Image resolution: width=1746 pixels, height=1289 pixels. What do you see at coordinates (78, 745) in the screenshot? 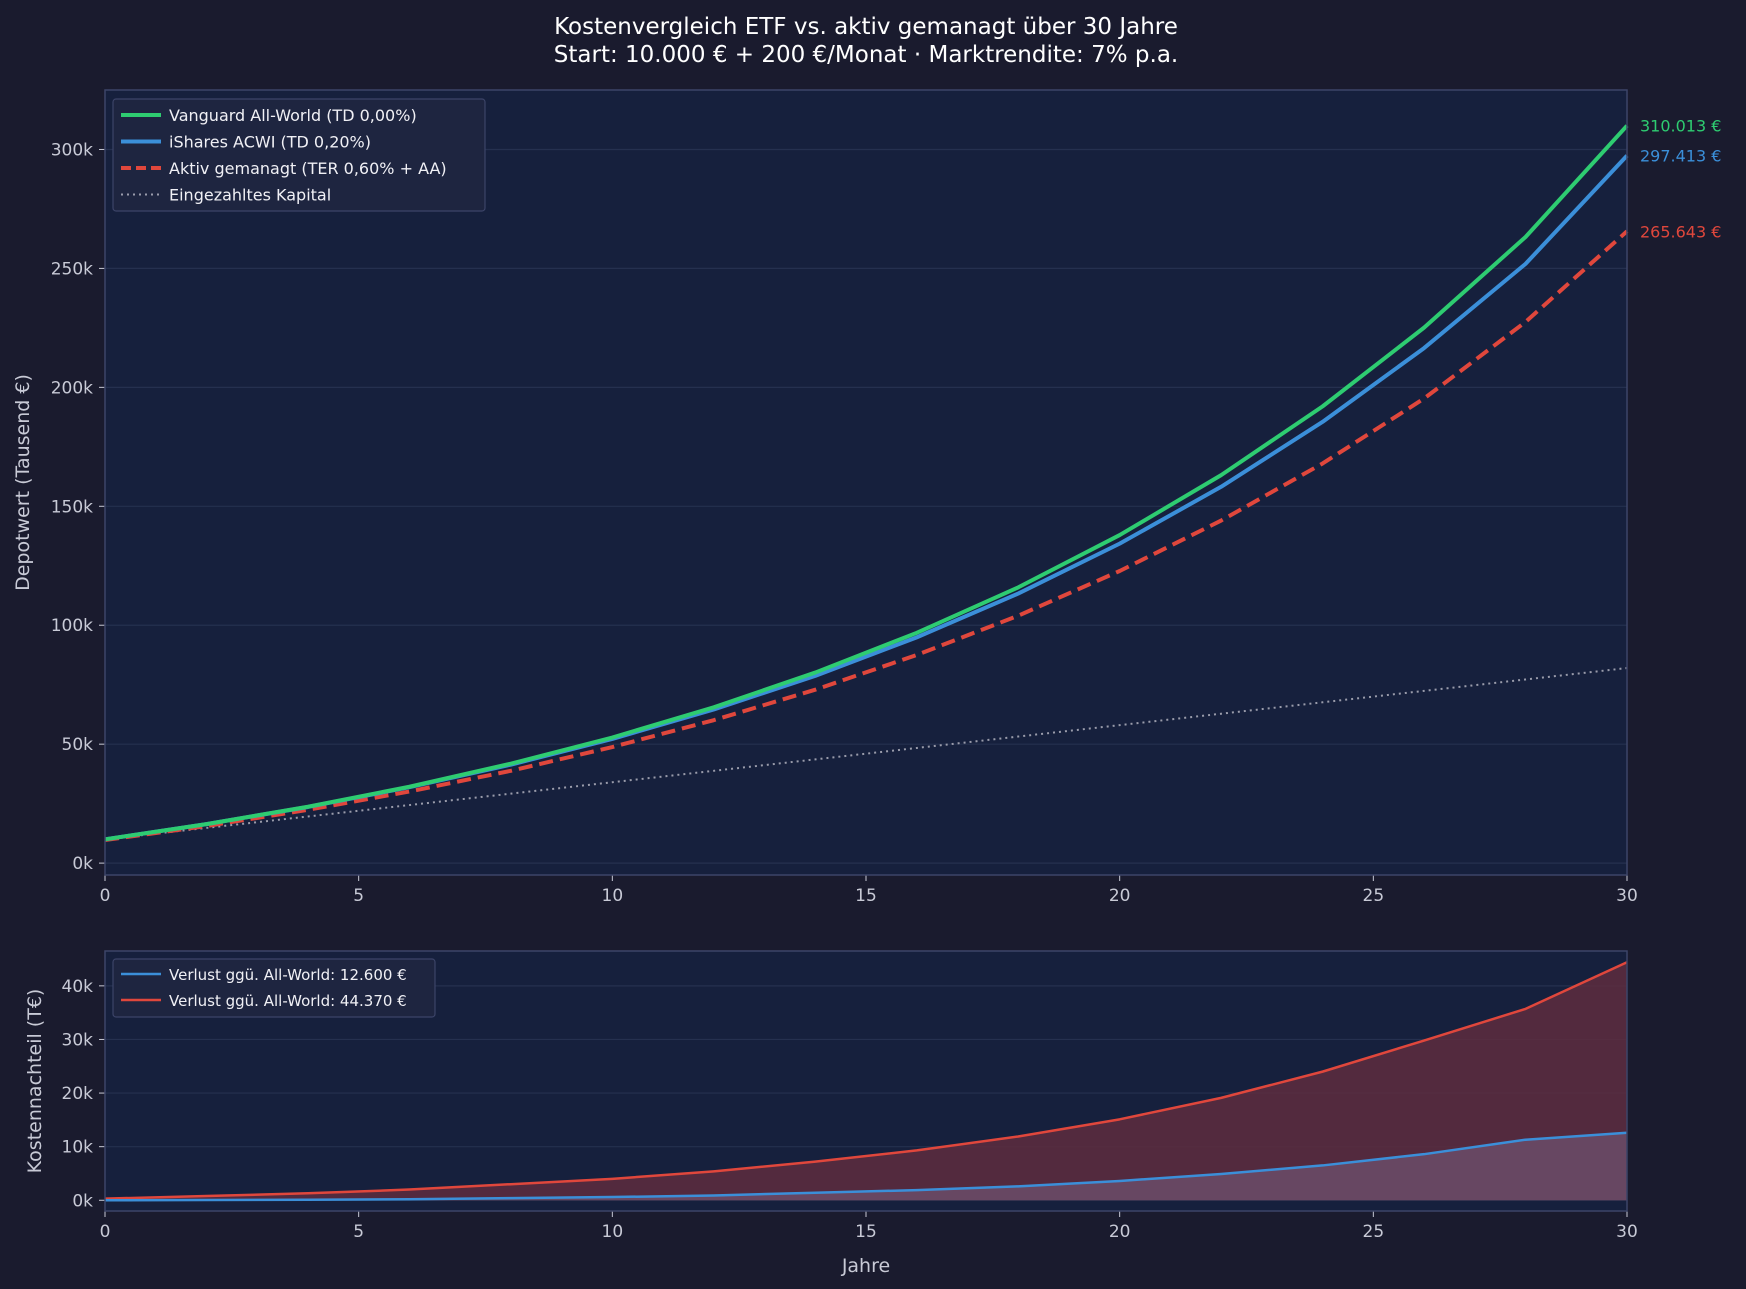
I see `y-tick-label: 50k` at bounding box center [78, 745].